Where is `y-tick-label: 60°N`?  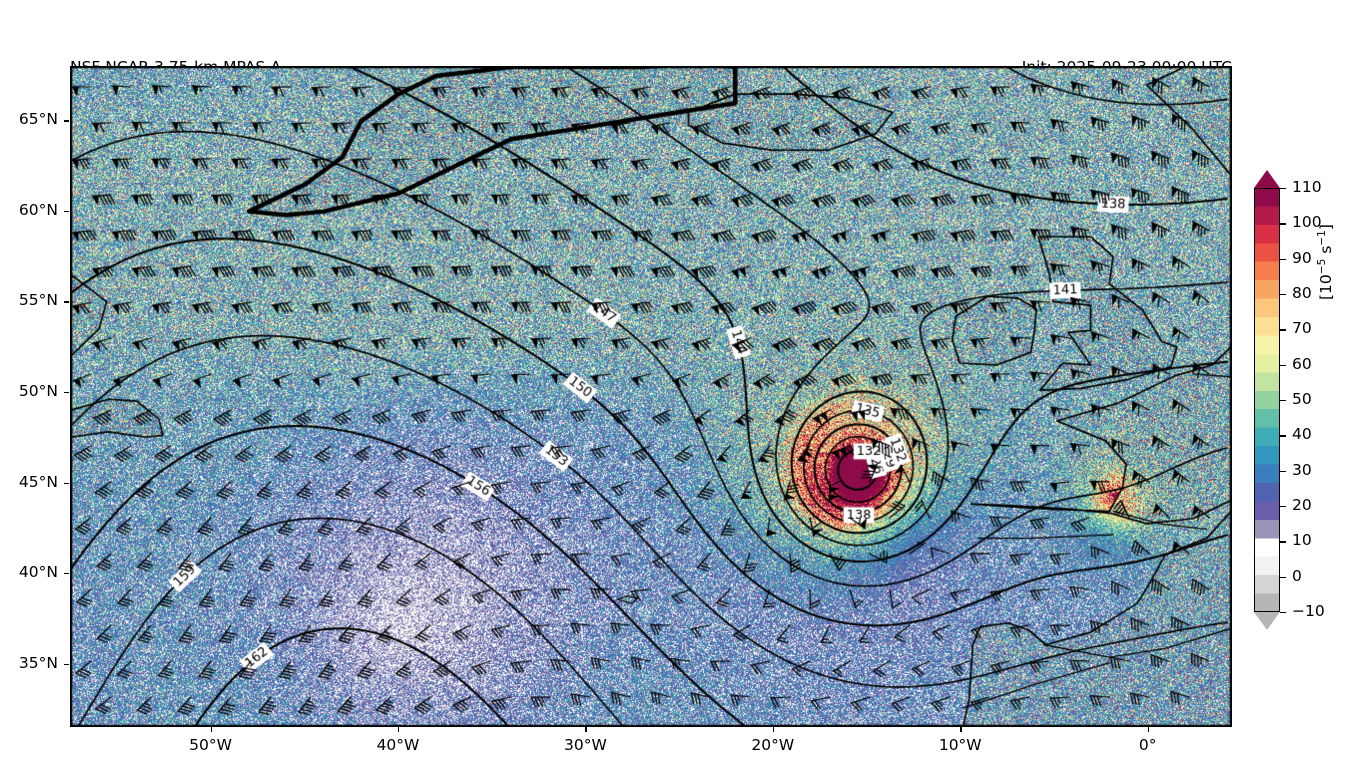
y-tick-label: 60°N is located at coordinates (38, 209).